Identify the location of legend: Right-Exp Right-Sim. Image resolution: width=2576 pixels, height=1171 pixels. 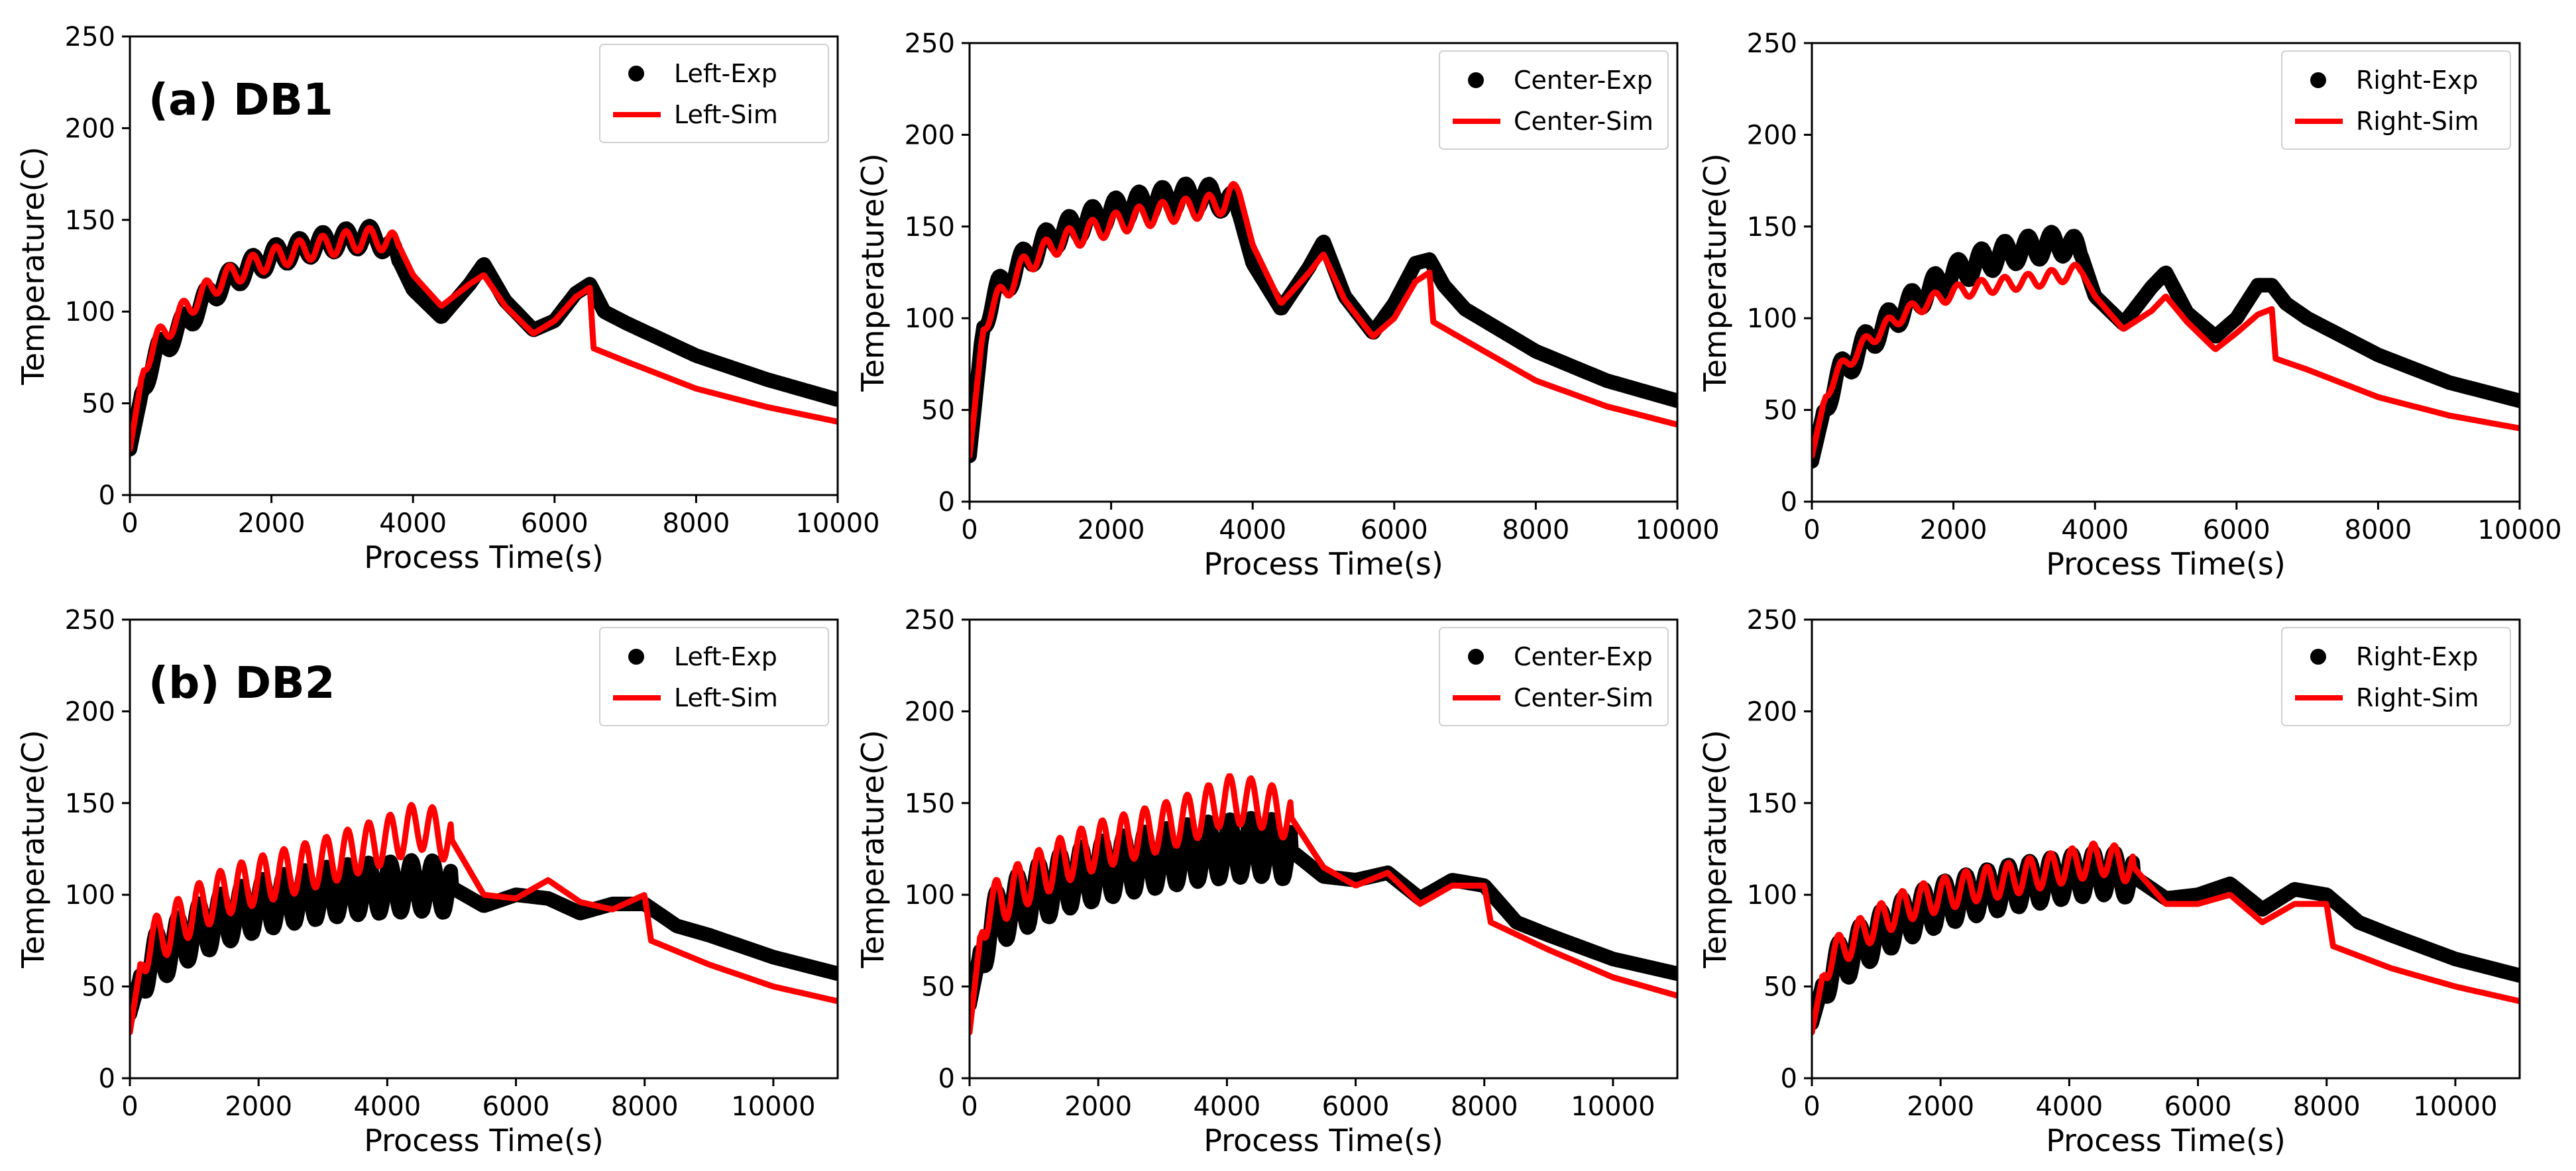
(2396, 676).